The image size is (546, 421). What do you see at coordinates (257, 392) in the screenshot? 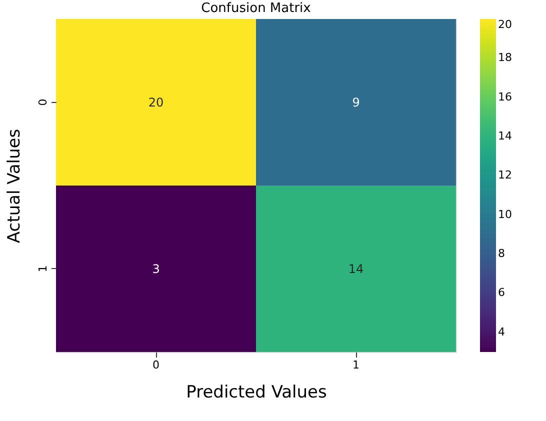
I see `x-axis-title: Predicted Values` at bounding box center [257, 392].